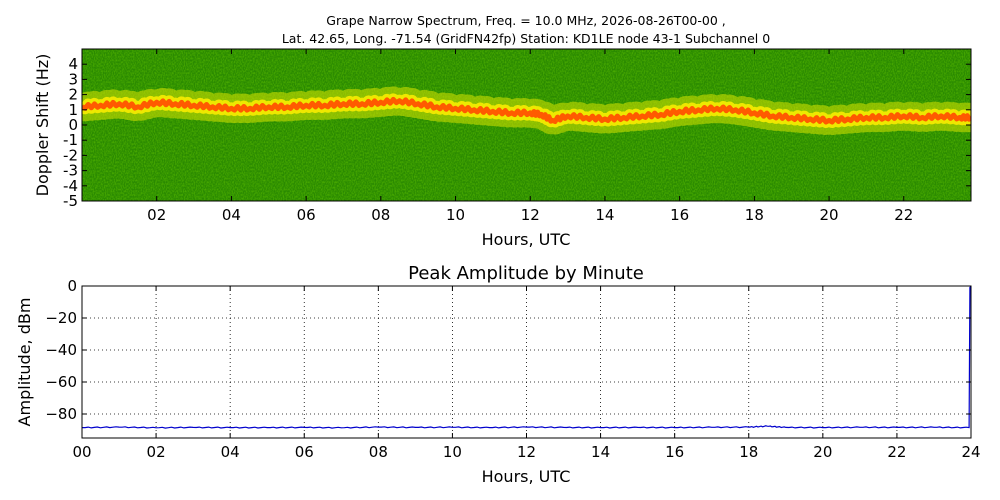 The width and height of the screenshot is (1000, 500). I want to click on amplitude-x-tick-label: 06, so click(304, 452).